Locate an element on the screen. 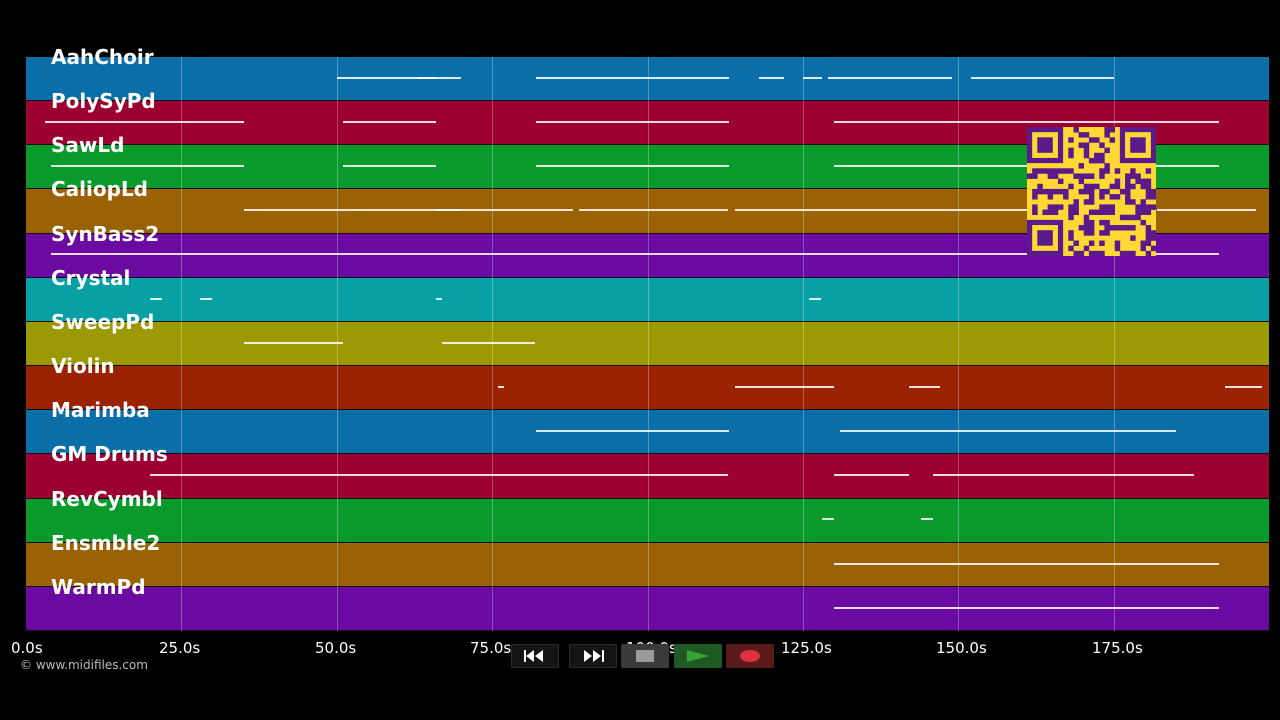 This screenshot has height=720, width=1280. qr-code-image is located at coordinates (1092, 192).